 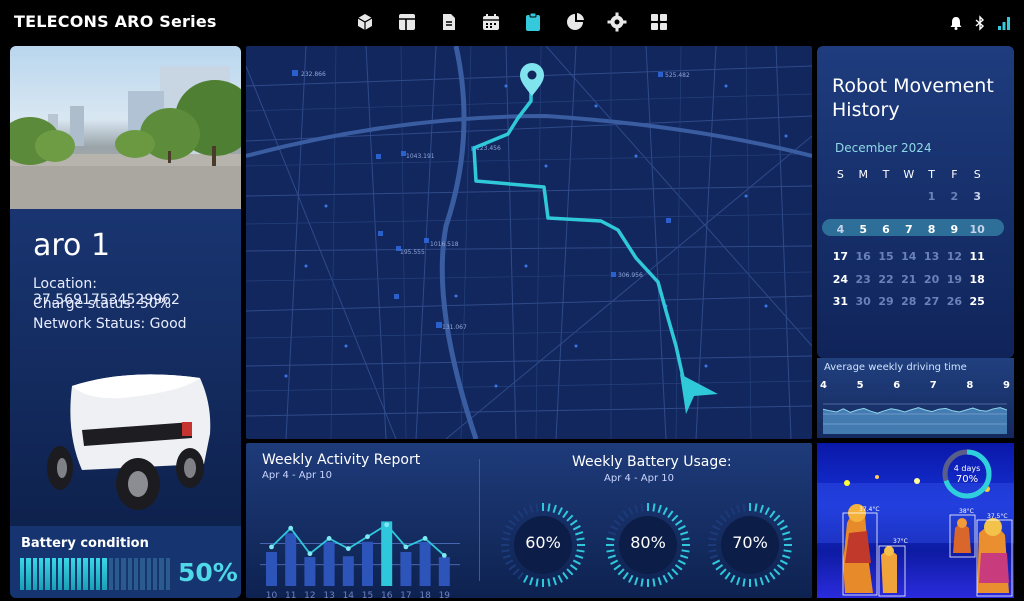 I want to click on layout-icon, so click(x=407, y=22).